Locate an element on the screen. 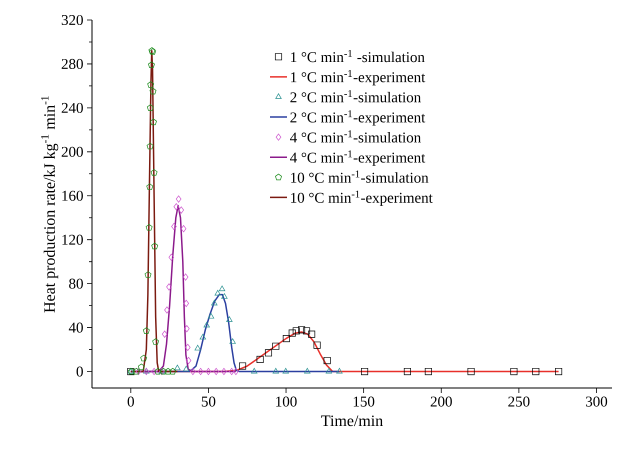  y-tick-label: 40 is located at coordinates (75, 327).